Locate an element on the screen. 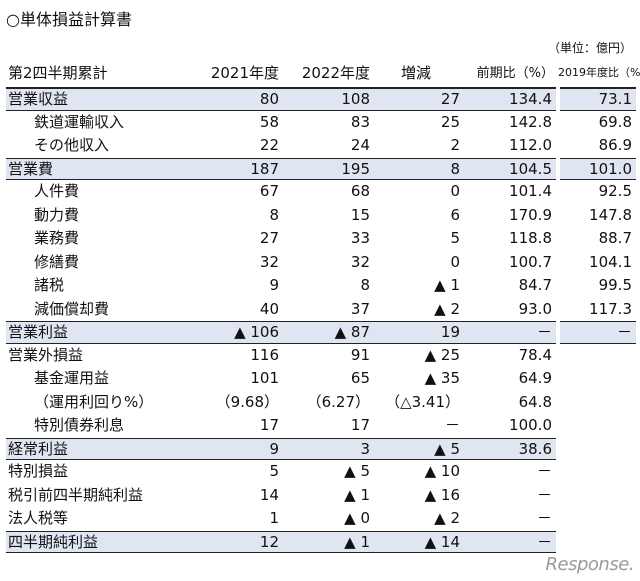 The height and width of the screenshot is (581, 640). vs-2019-cell: 147.8 is located at coordinates (610, 214).